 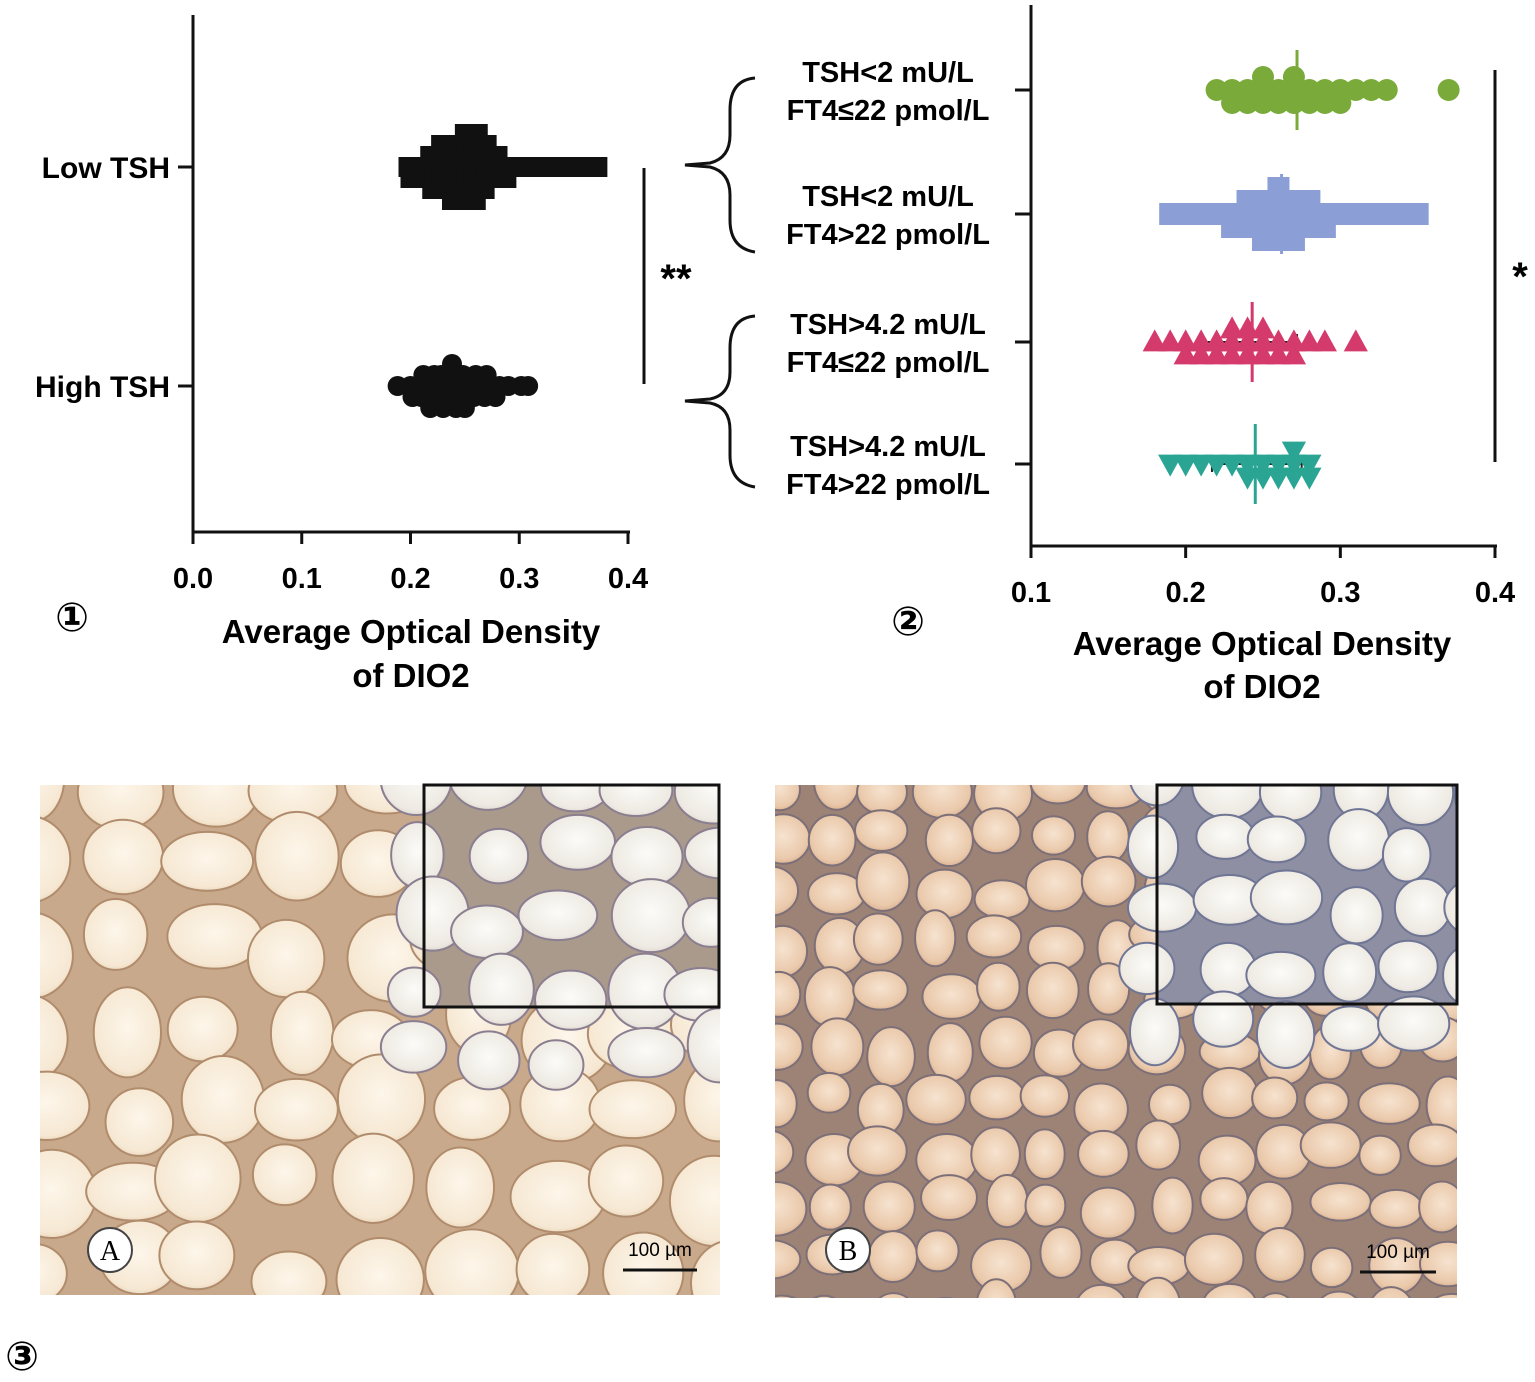 What do you see at coordinates (1261, 686) in the screenshot?
I see `panel2-xlabel-line2: of DIO2` at bounding box center [1261, 686].